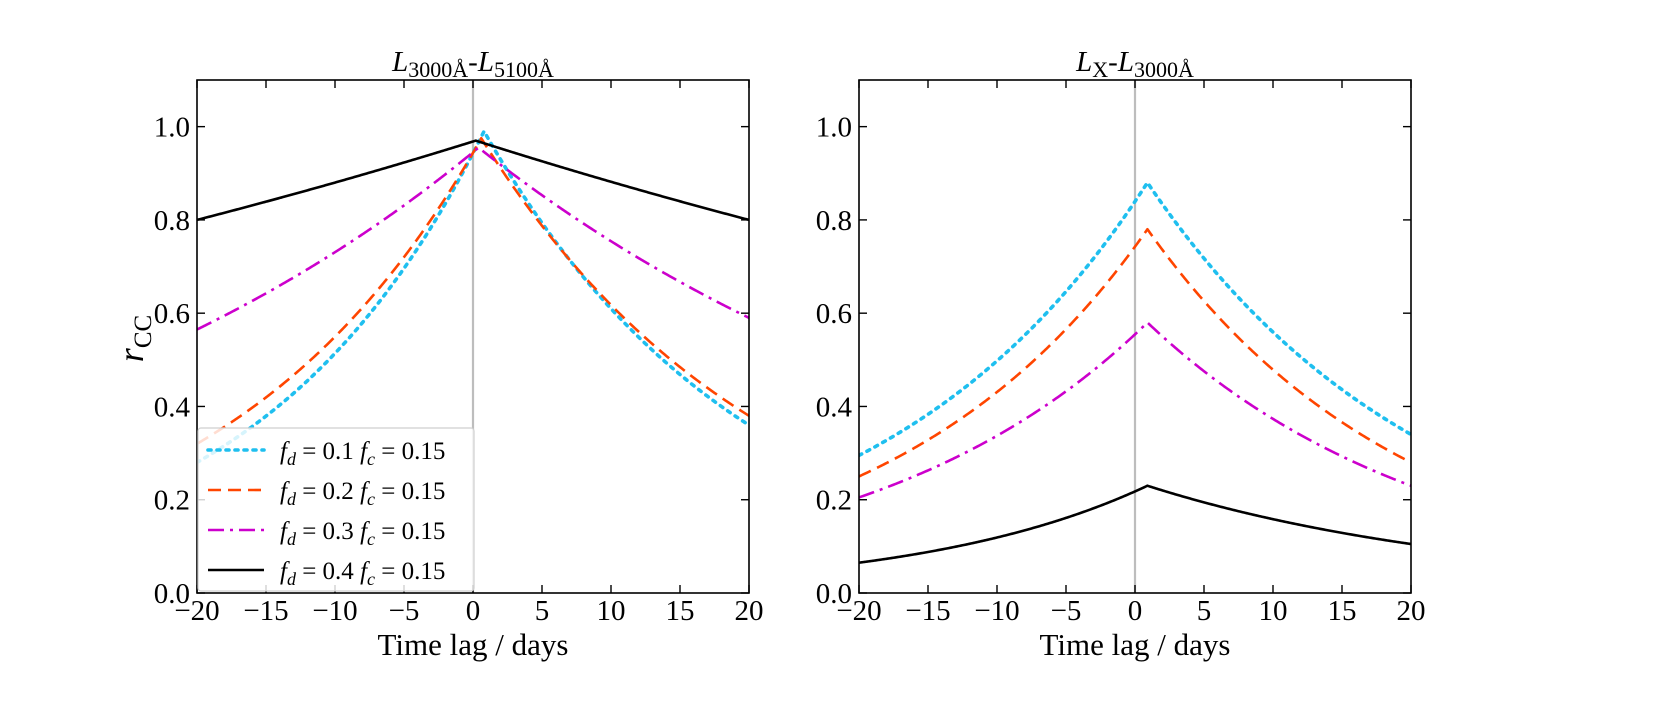  What do you see at coordinates (143, 331) in the screenshot?
I see `y-axis-label-sub: CC` at bounding box center [143, 331].